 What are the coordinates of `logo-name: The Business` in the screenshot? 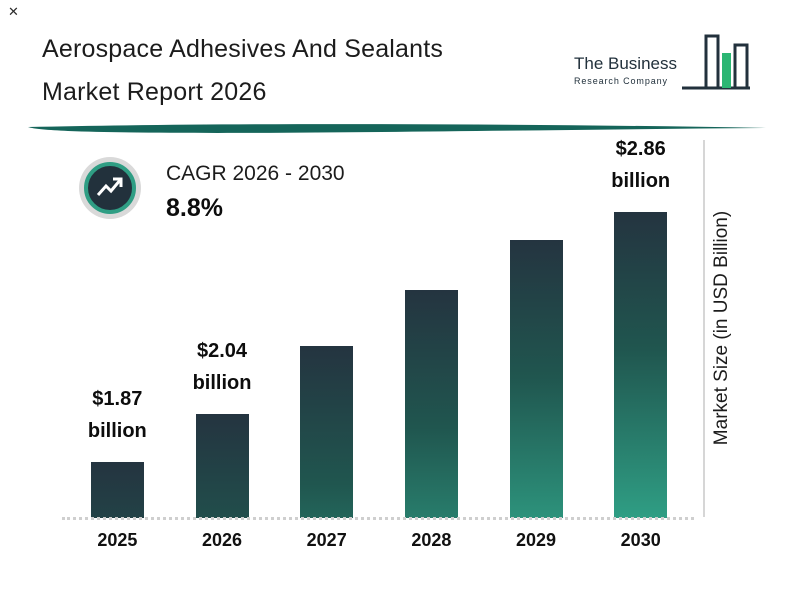 It's located at (625, 63).